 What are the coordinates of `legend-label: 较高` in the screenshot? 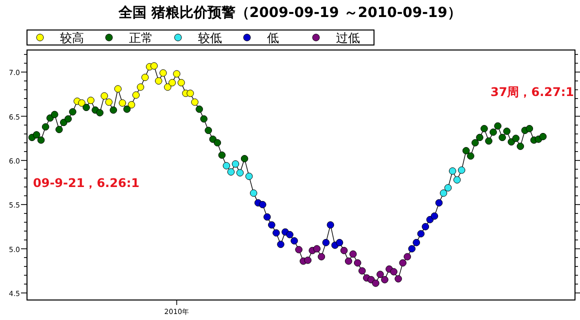 It's located at (72, 38).